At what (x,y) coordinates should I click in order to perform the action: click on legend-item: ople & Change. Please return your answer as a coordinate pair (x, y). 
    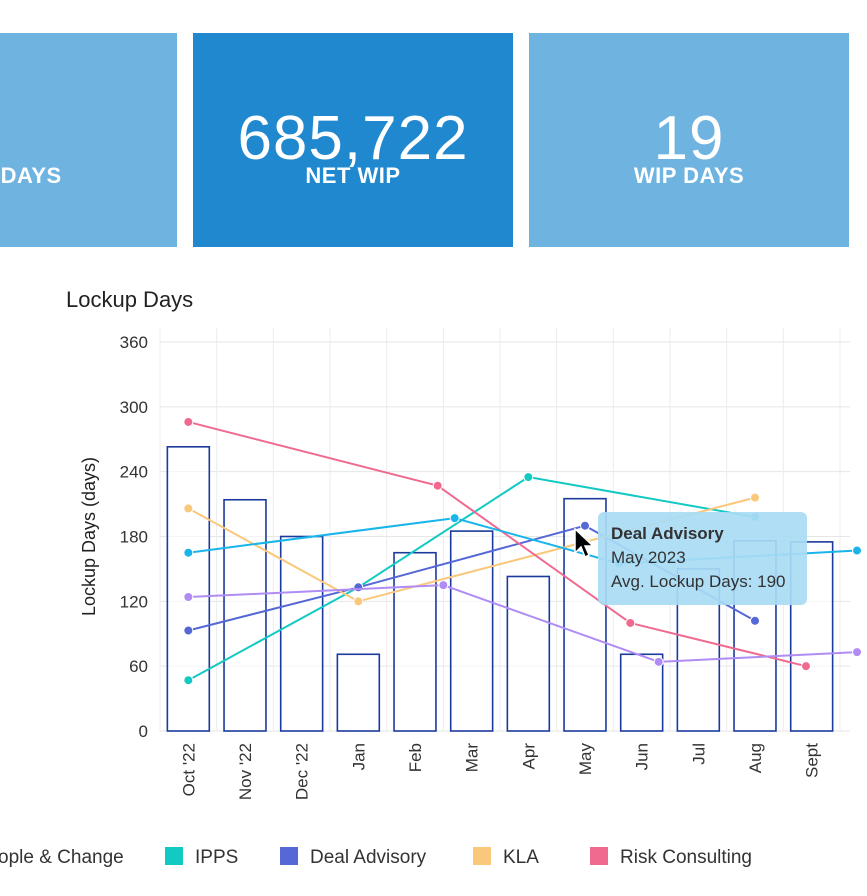
    Looking at the image, I should click on (62, 858).